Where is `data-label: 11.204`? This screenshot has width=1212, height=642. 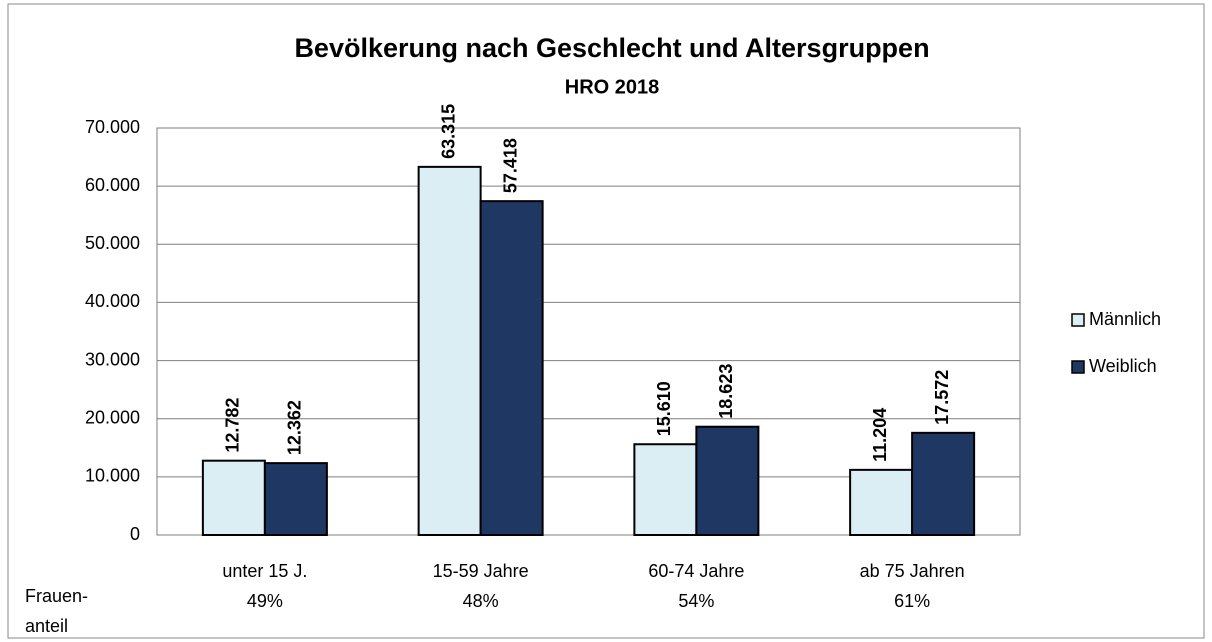
data-label: 11.204 is located at coordinates (880, 435).